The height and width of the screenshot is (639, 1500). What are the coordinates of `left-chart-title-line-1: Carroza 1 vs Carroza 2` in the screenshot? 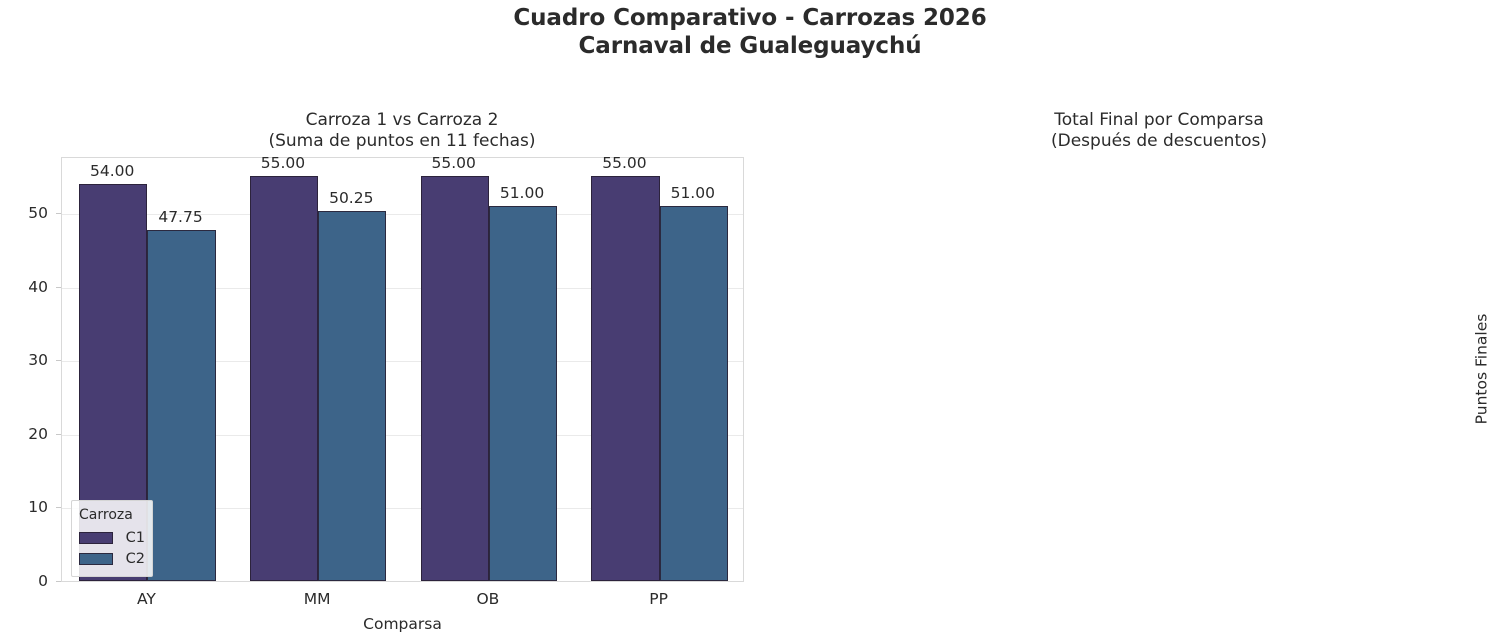 It's located at (402, 120).